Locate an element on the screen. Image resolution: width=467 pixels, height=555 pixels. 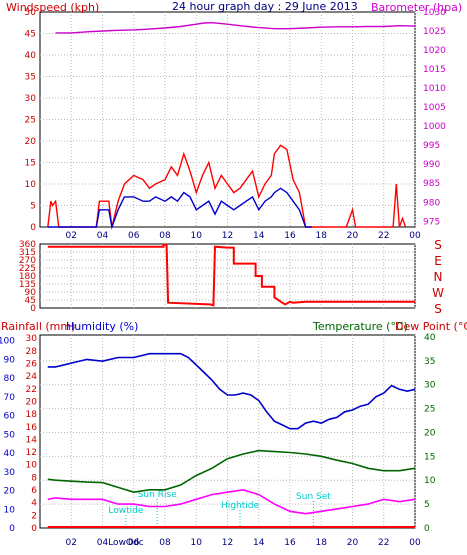
x-tick-label-special: LowOdc is located at coordinates (126, 543).